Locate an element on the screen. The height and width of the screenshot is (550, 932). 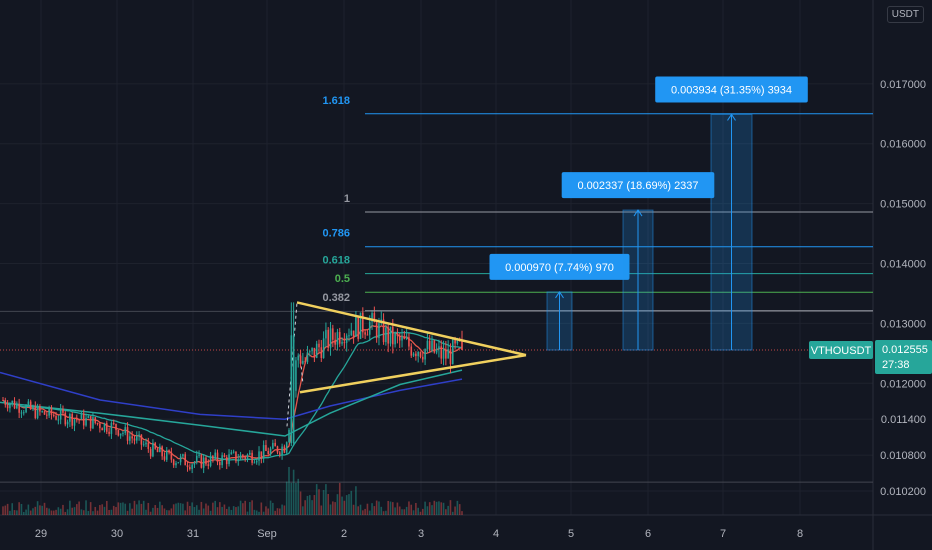
time-tick-label: Sep is located at coordinates (267, 534).